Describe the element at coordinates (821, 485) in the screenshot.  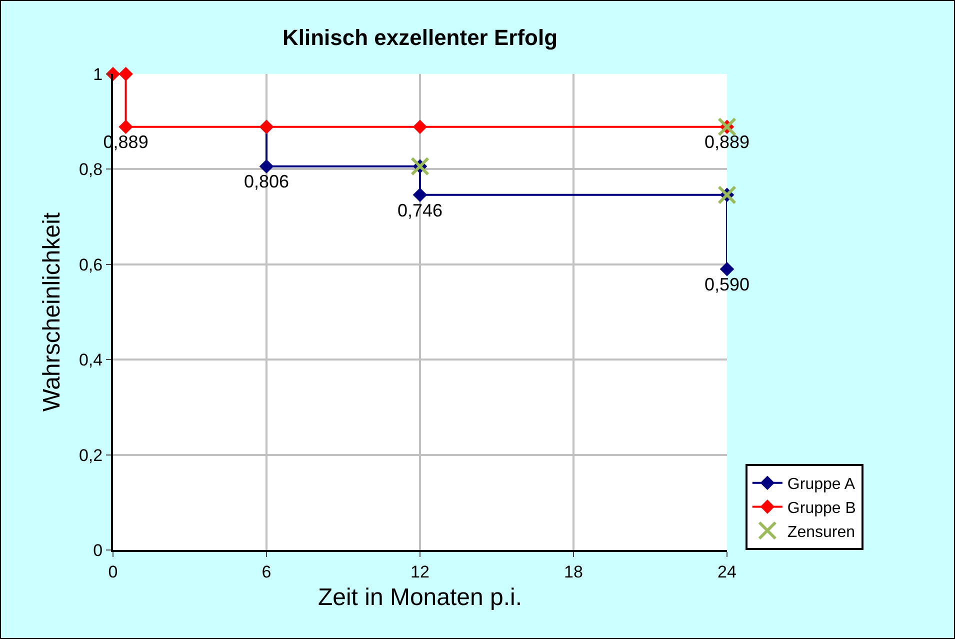
I see `legend-label: Gruppe A` at that location.